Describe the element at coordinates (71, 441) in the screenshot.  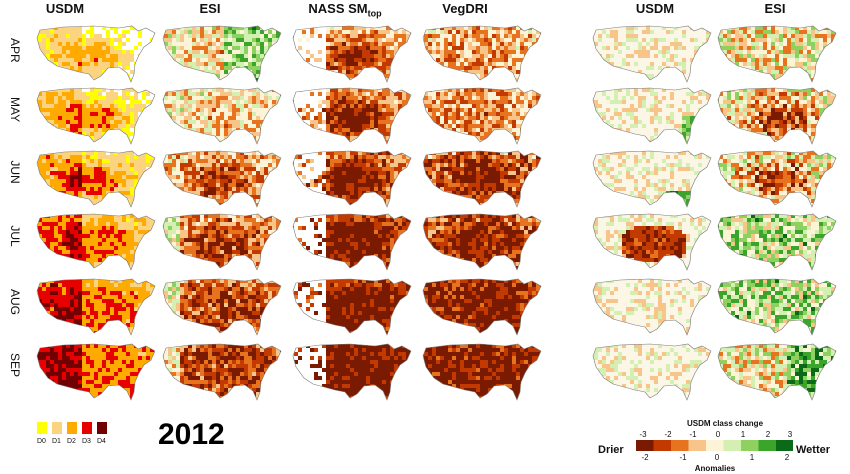
I see `legend-label-d2: D2` at that location.